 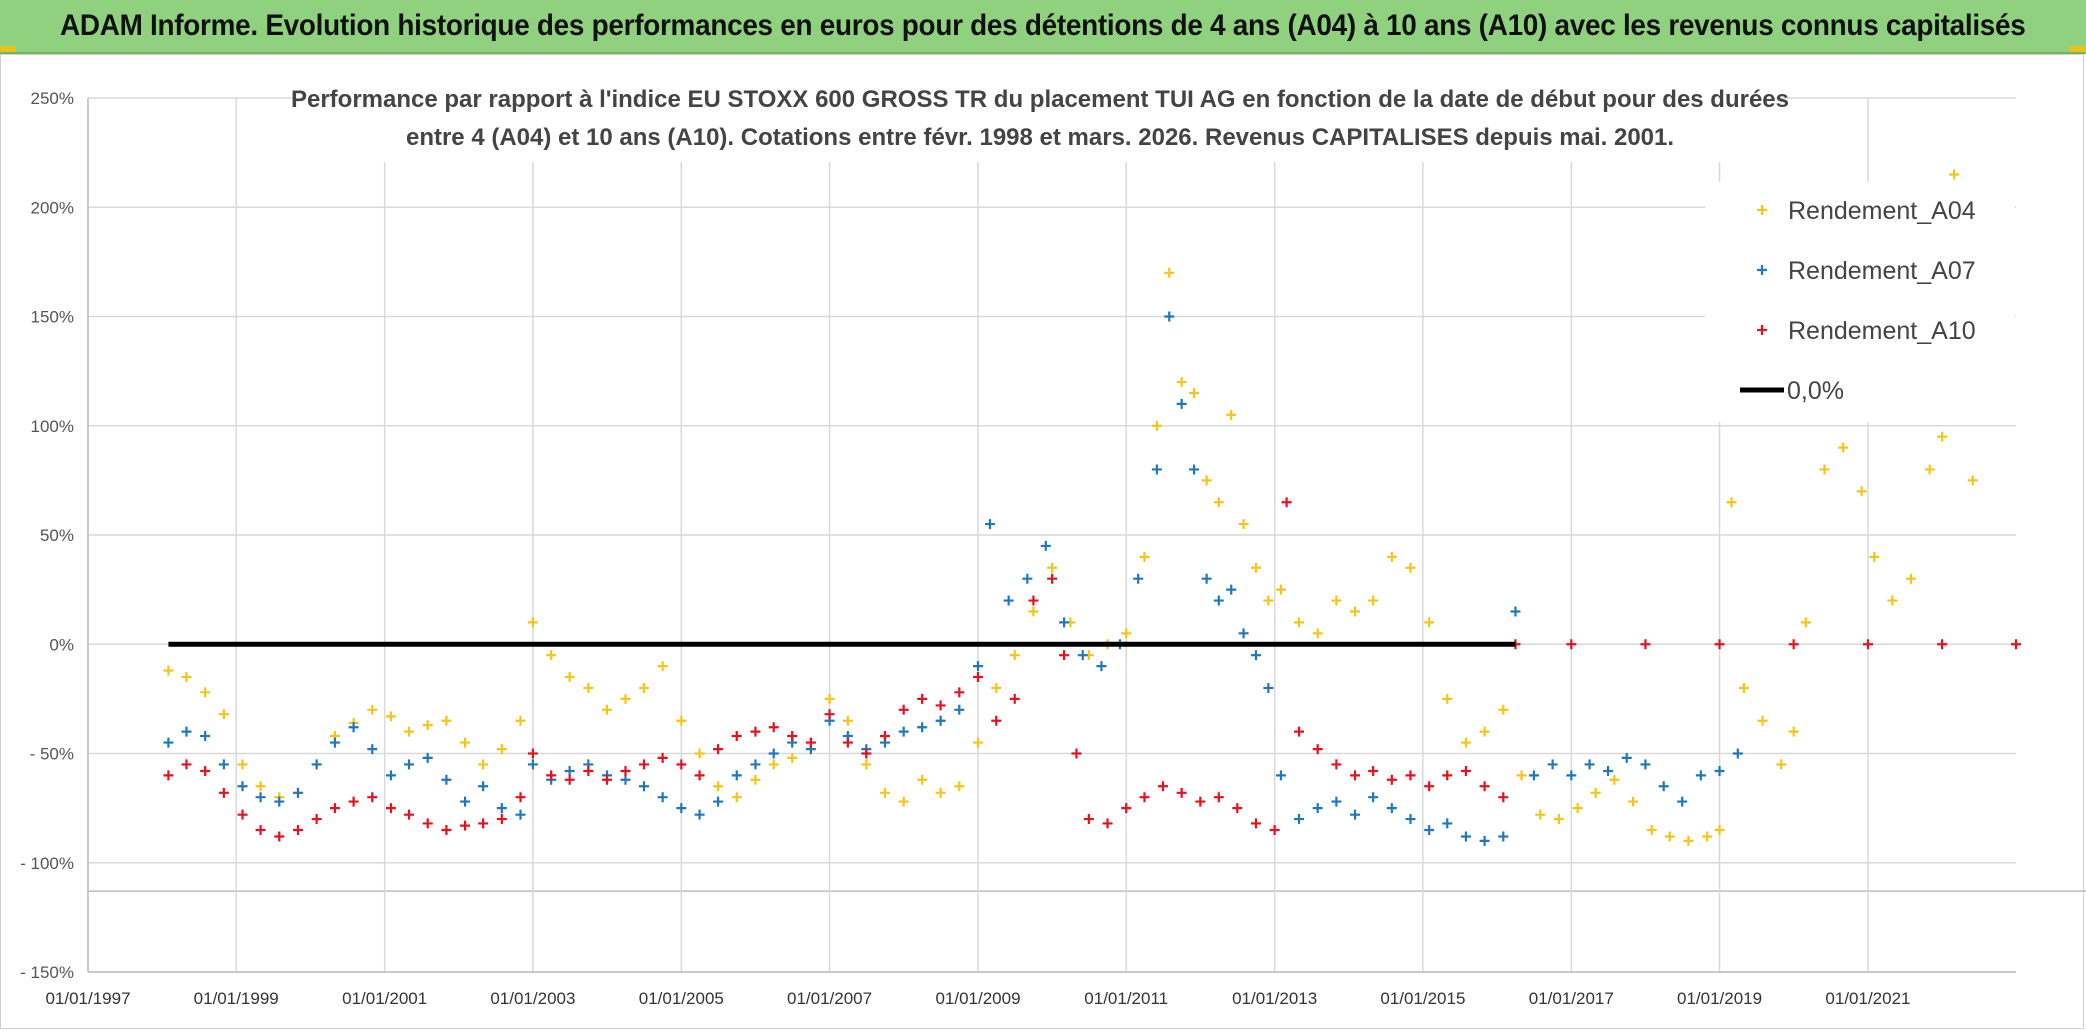 I want to click on legend-label: Rendement_A10, so click(x=1882, y=331).